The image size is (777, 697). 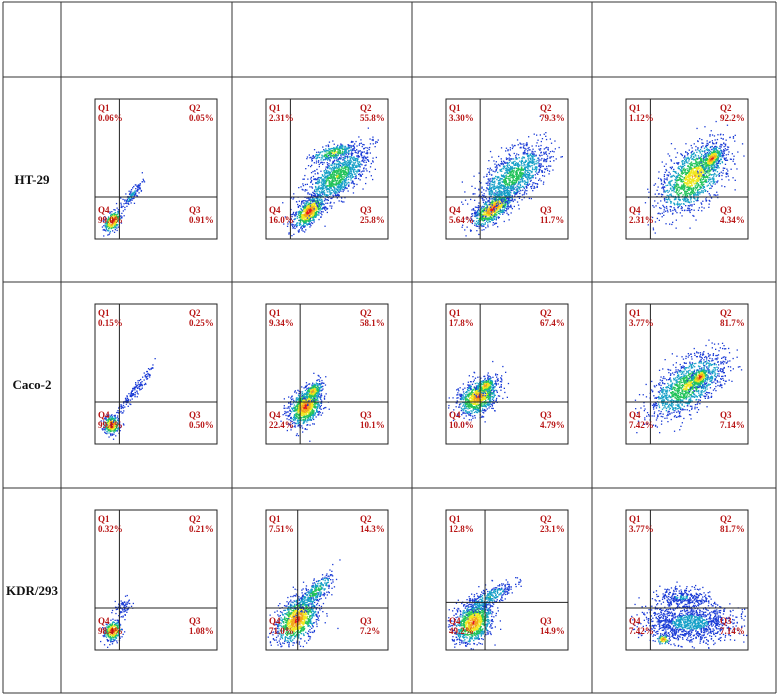 I want to click on scatter-plot, so click(x=507, y=169).